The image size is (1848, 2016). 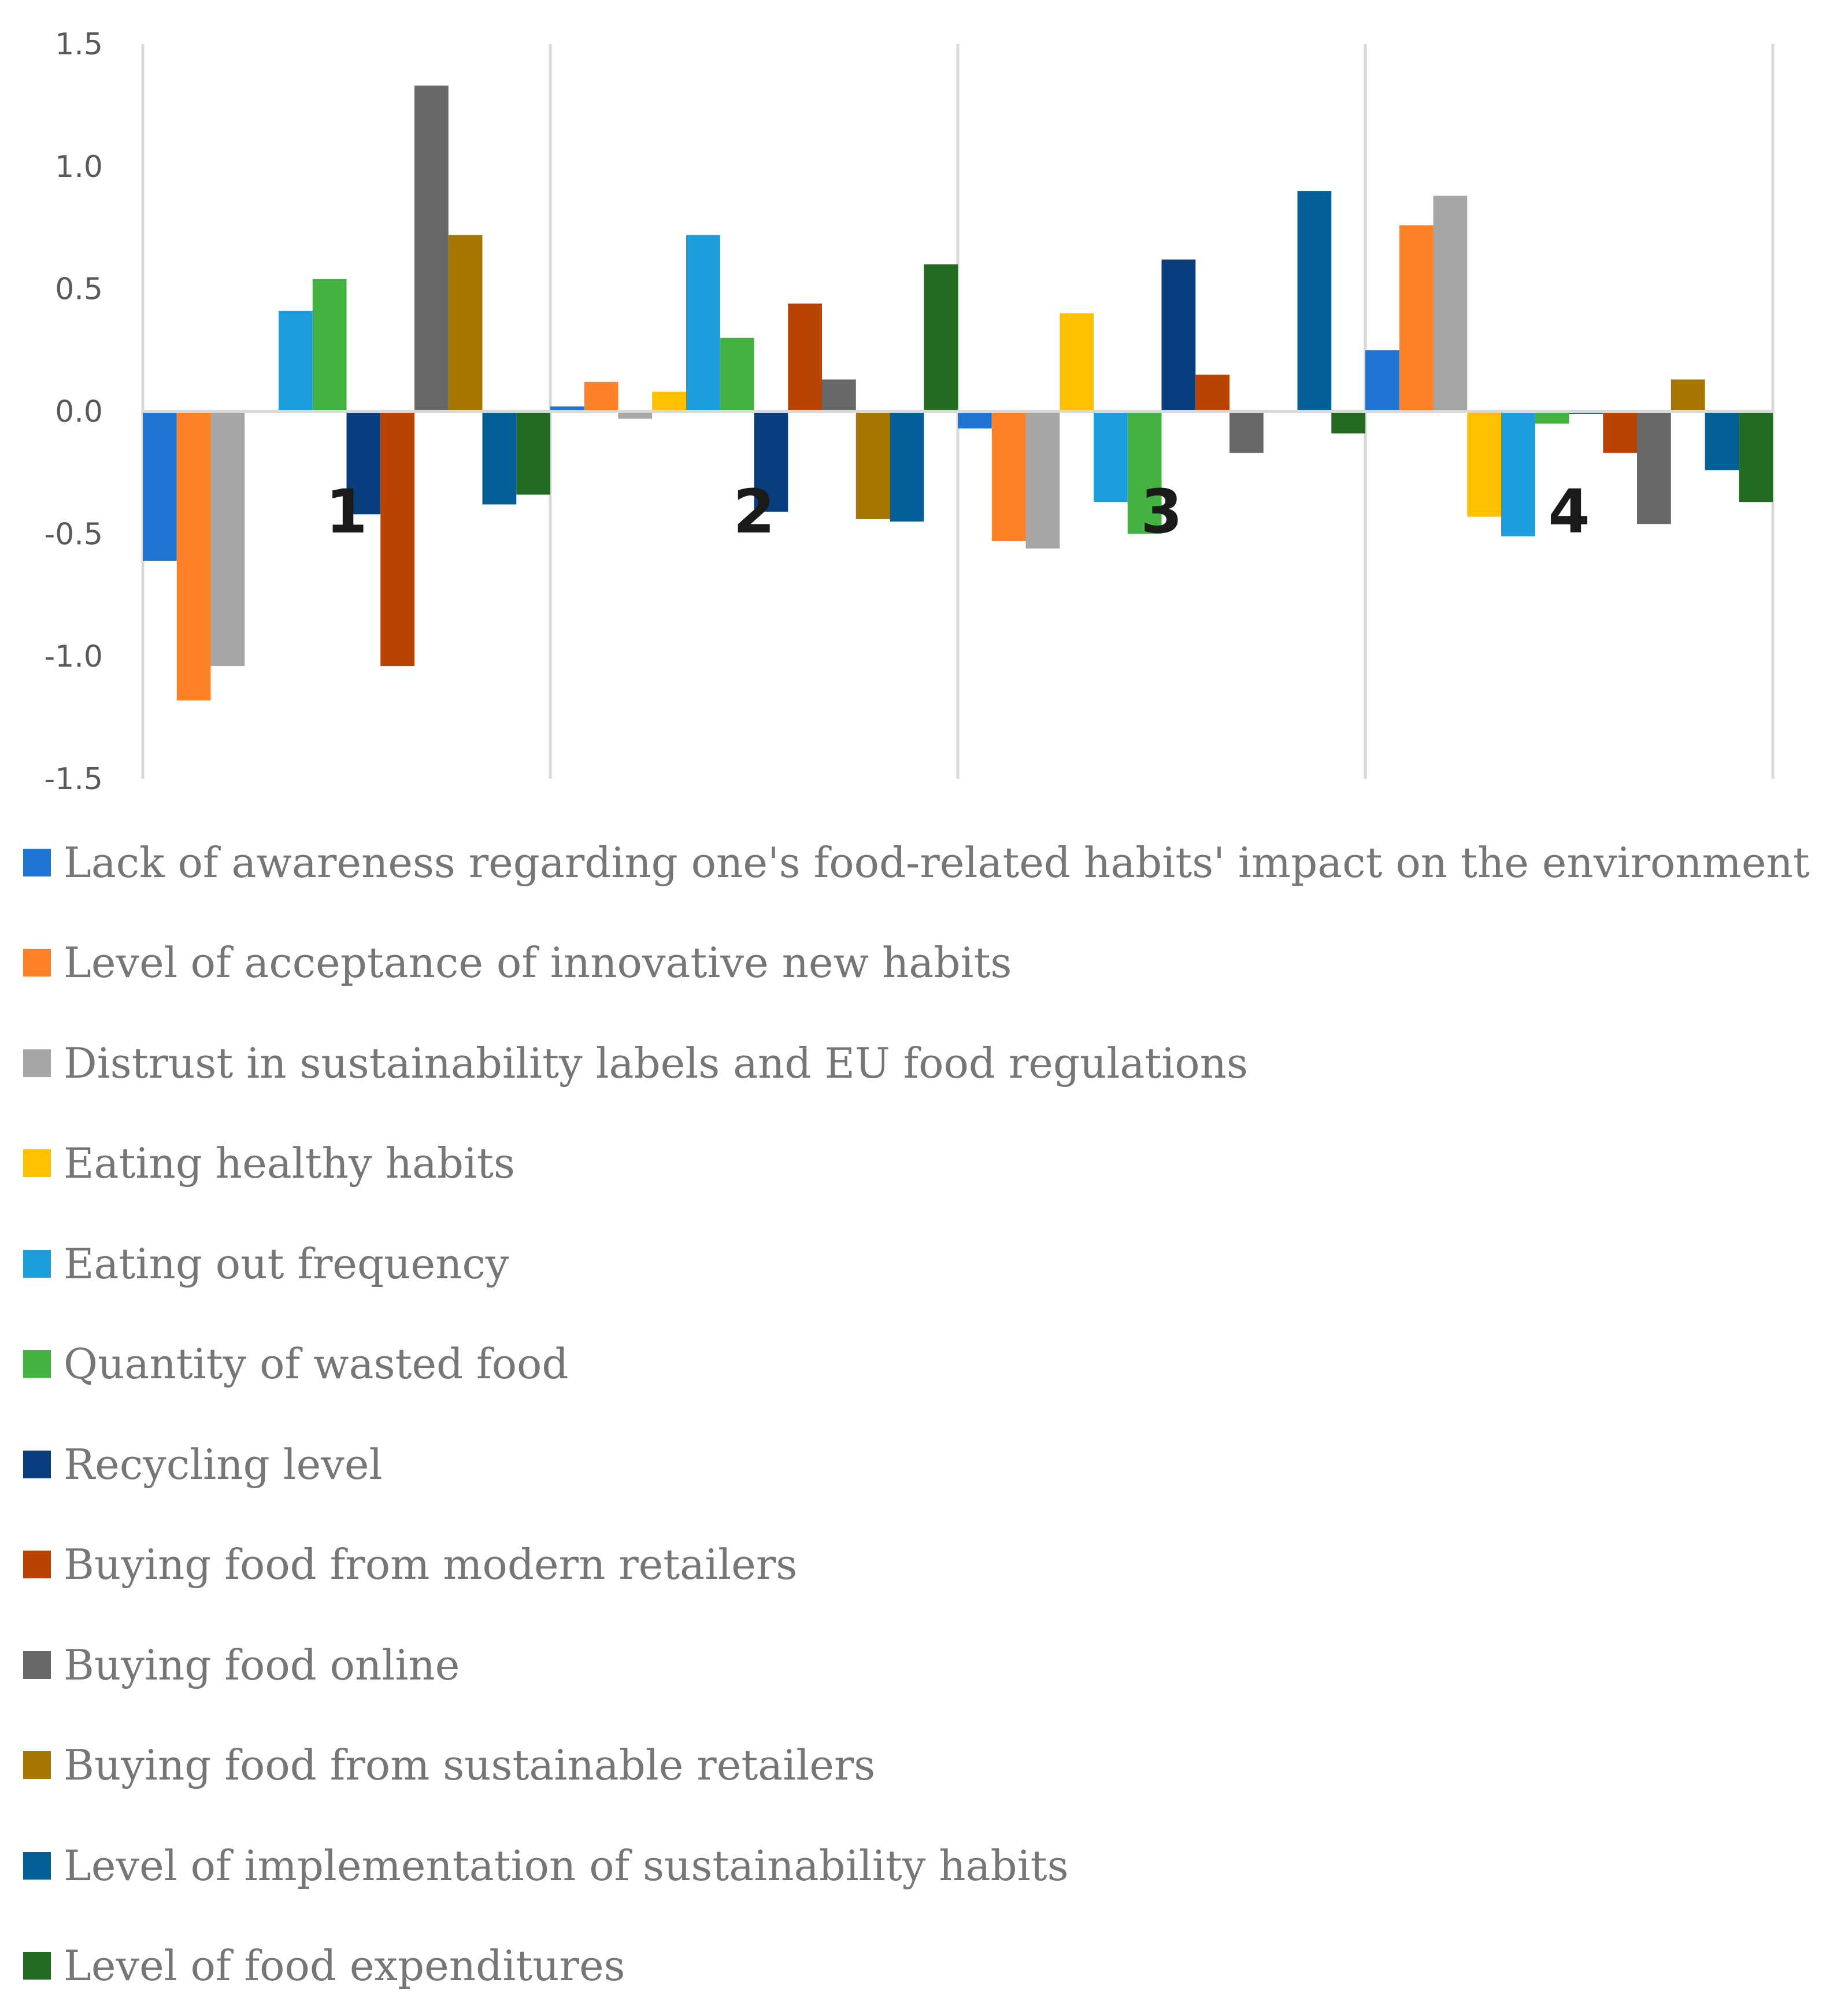 What do you see at coordinates (79, 289) in the screenshot?
I see `y-tick-label: 0.5` at bounding box center [79, 289].